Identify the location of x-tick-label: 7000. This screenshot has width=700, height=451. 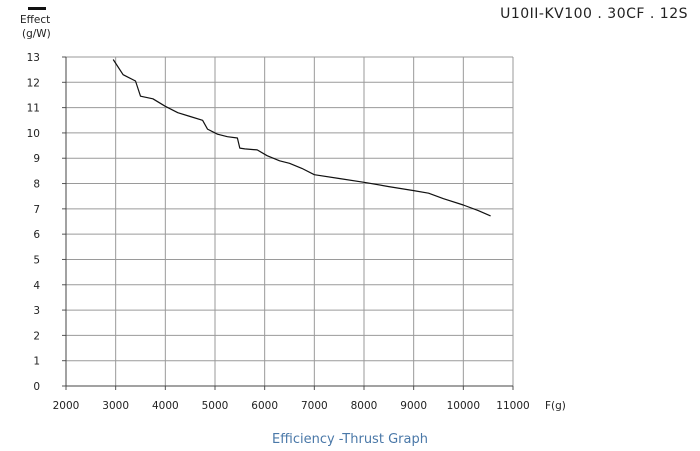
(314, 406).